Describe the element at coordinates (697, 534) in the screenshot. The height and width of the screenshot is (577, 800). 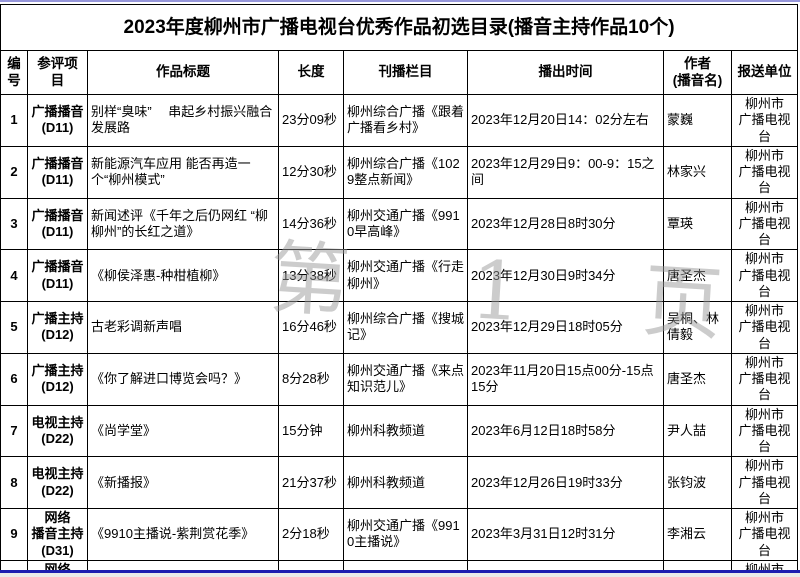
I see `cell-auth: 李湘云` at that location.